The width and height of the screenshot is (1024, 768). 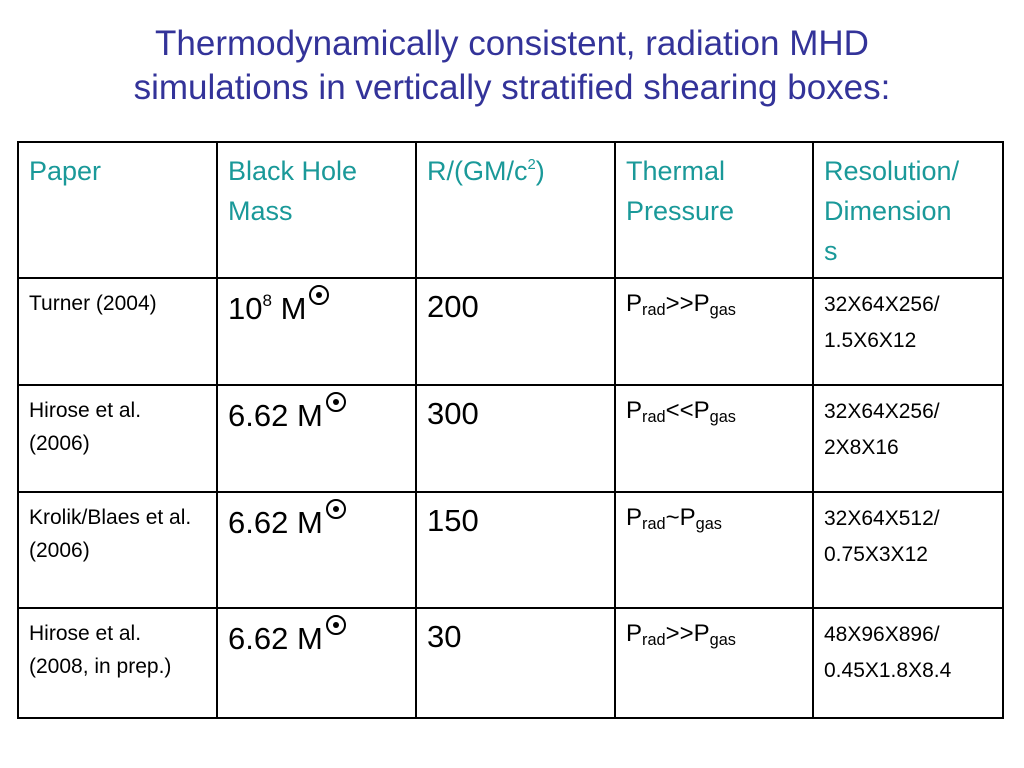 What do you see at coordinates (714, 550) in the screenshot?
I see `cell-thermal: Prad~Pgas` at bounding box center [714, 550].